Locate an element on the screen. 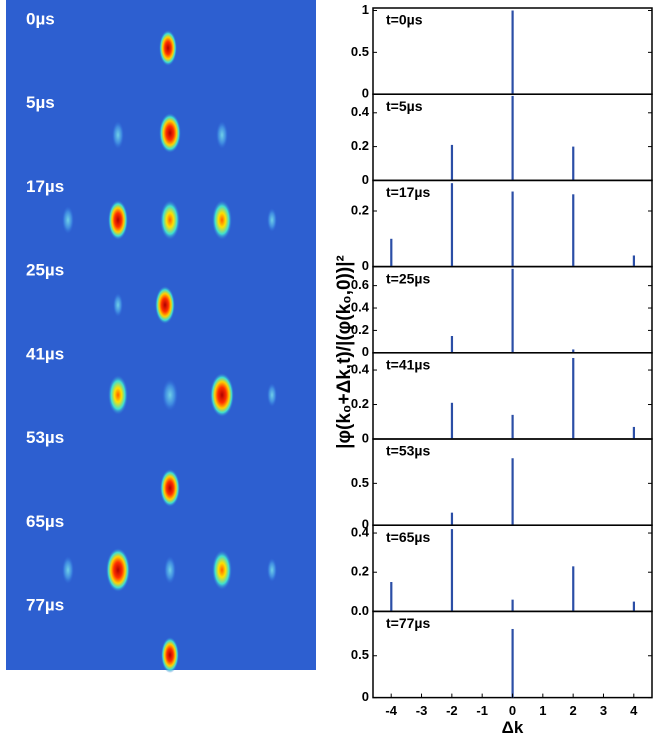 The width and height of the screenshot is (656, 742). image-label: 25µs is located at coordinates (45, 270).